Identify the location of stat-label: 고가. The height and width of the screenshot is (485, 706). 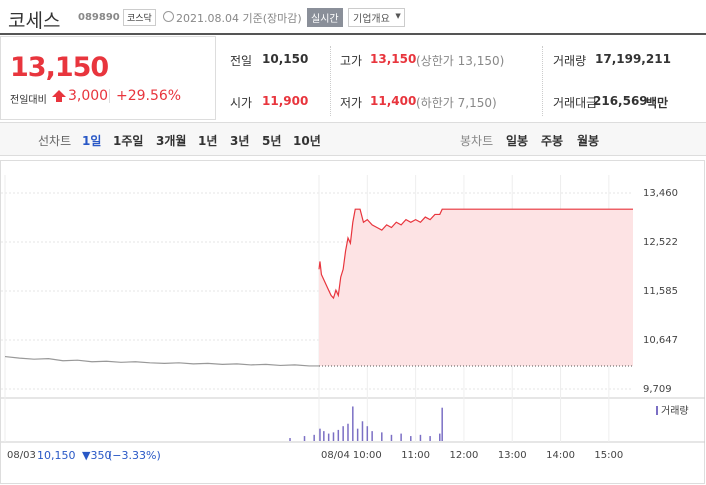
(351, 61).